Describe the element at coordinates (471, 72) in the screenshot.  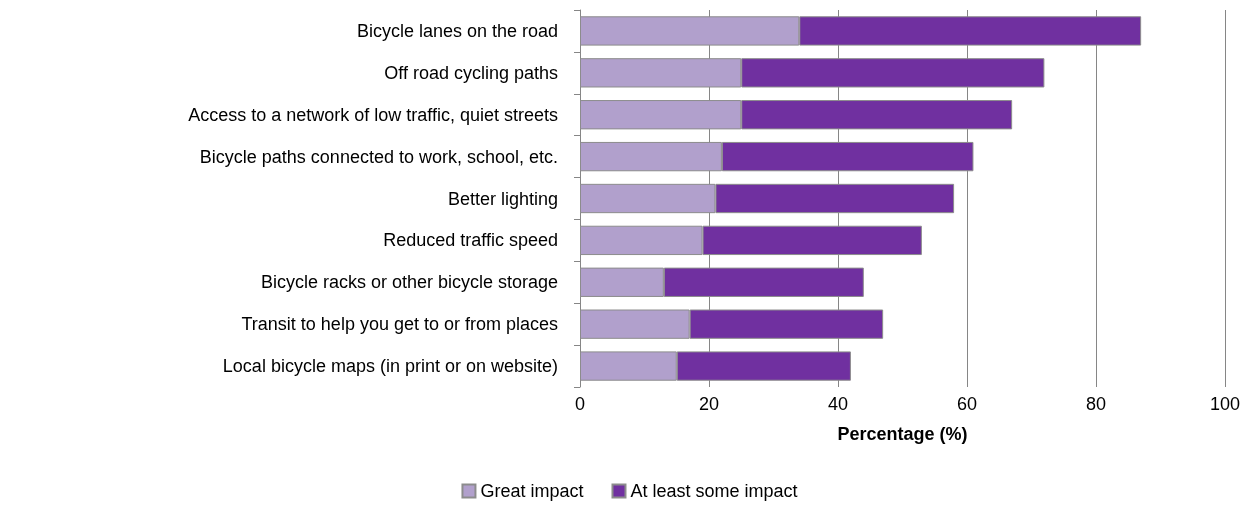
I see `y-tick-label: Off road cycling paths` at that location.